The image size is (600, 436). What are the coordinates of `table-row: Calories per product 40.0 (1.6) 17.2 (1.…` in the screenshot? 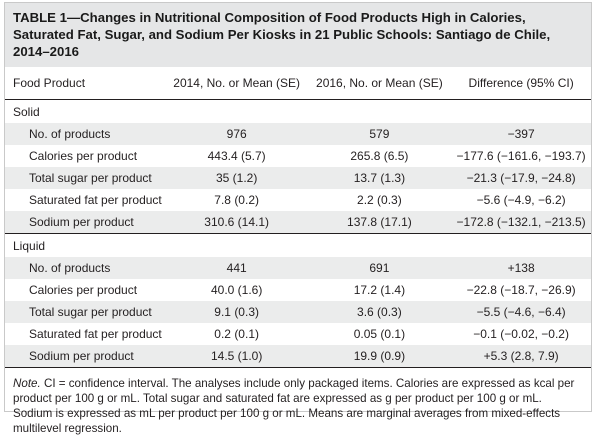 It's located at (298, 290).